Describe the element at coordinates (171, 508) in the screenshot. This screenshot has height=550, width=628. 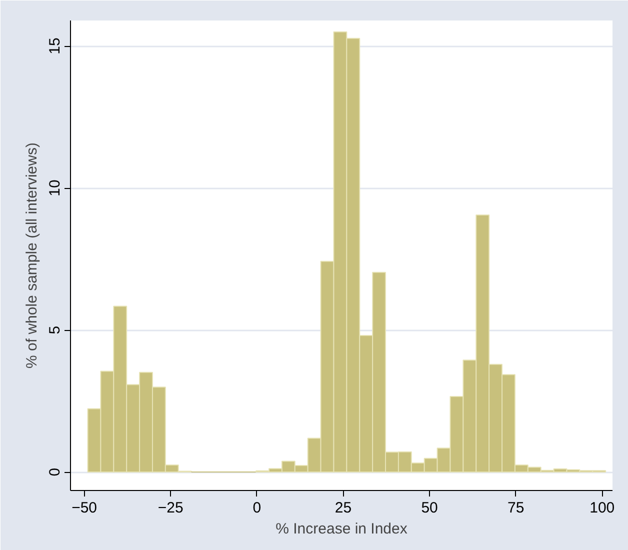
I see `x-tick-label: −25` at that location.